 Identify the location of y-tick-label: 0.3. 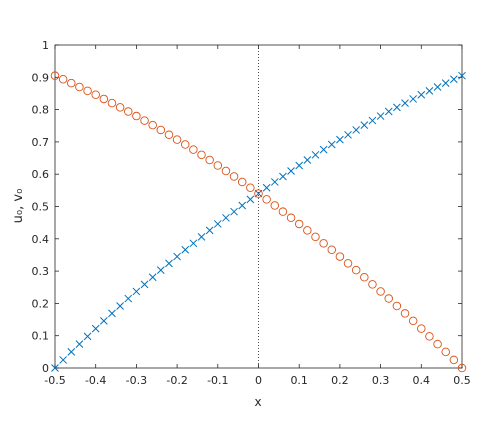
(41, 271).